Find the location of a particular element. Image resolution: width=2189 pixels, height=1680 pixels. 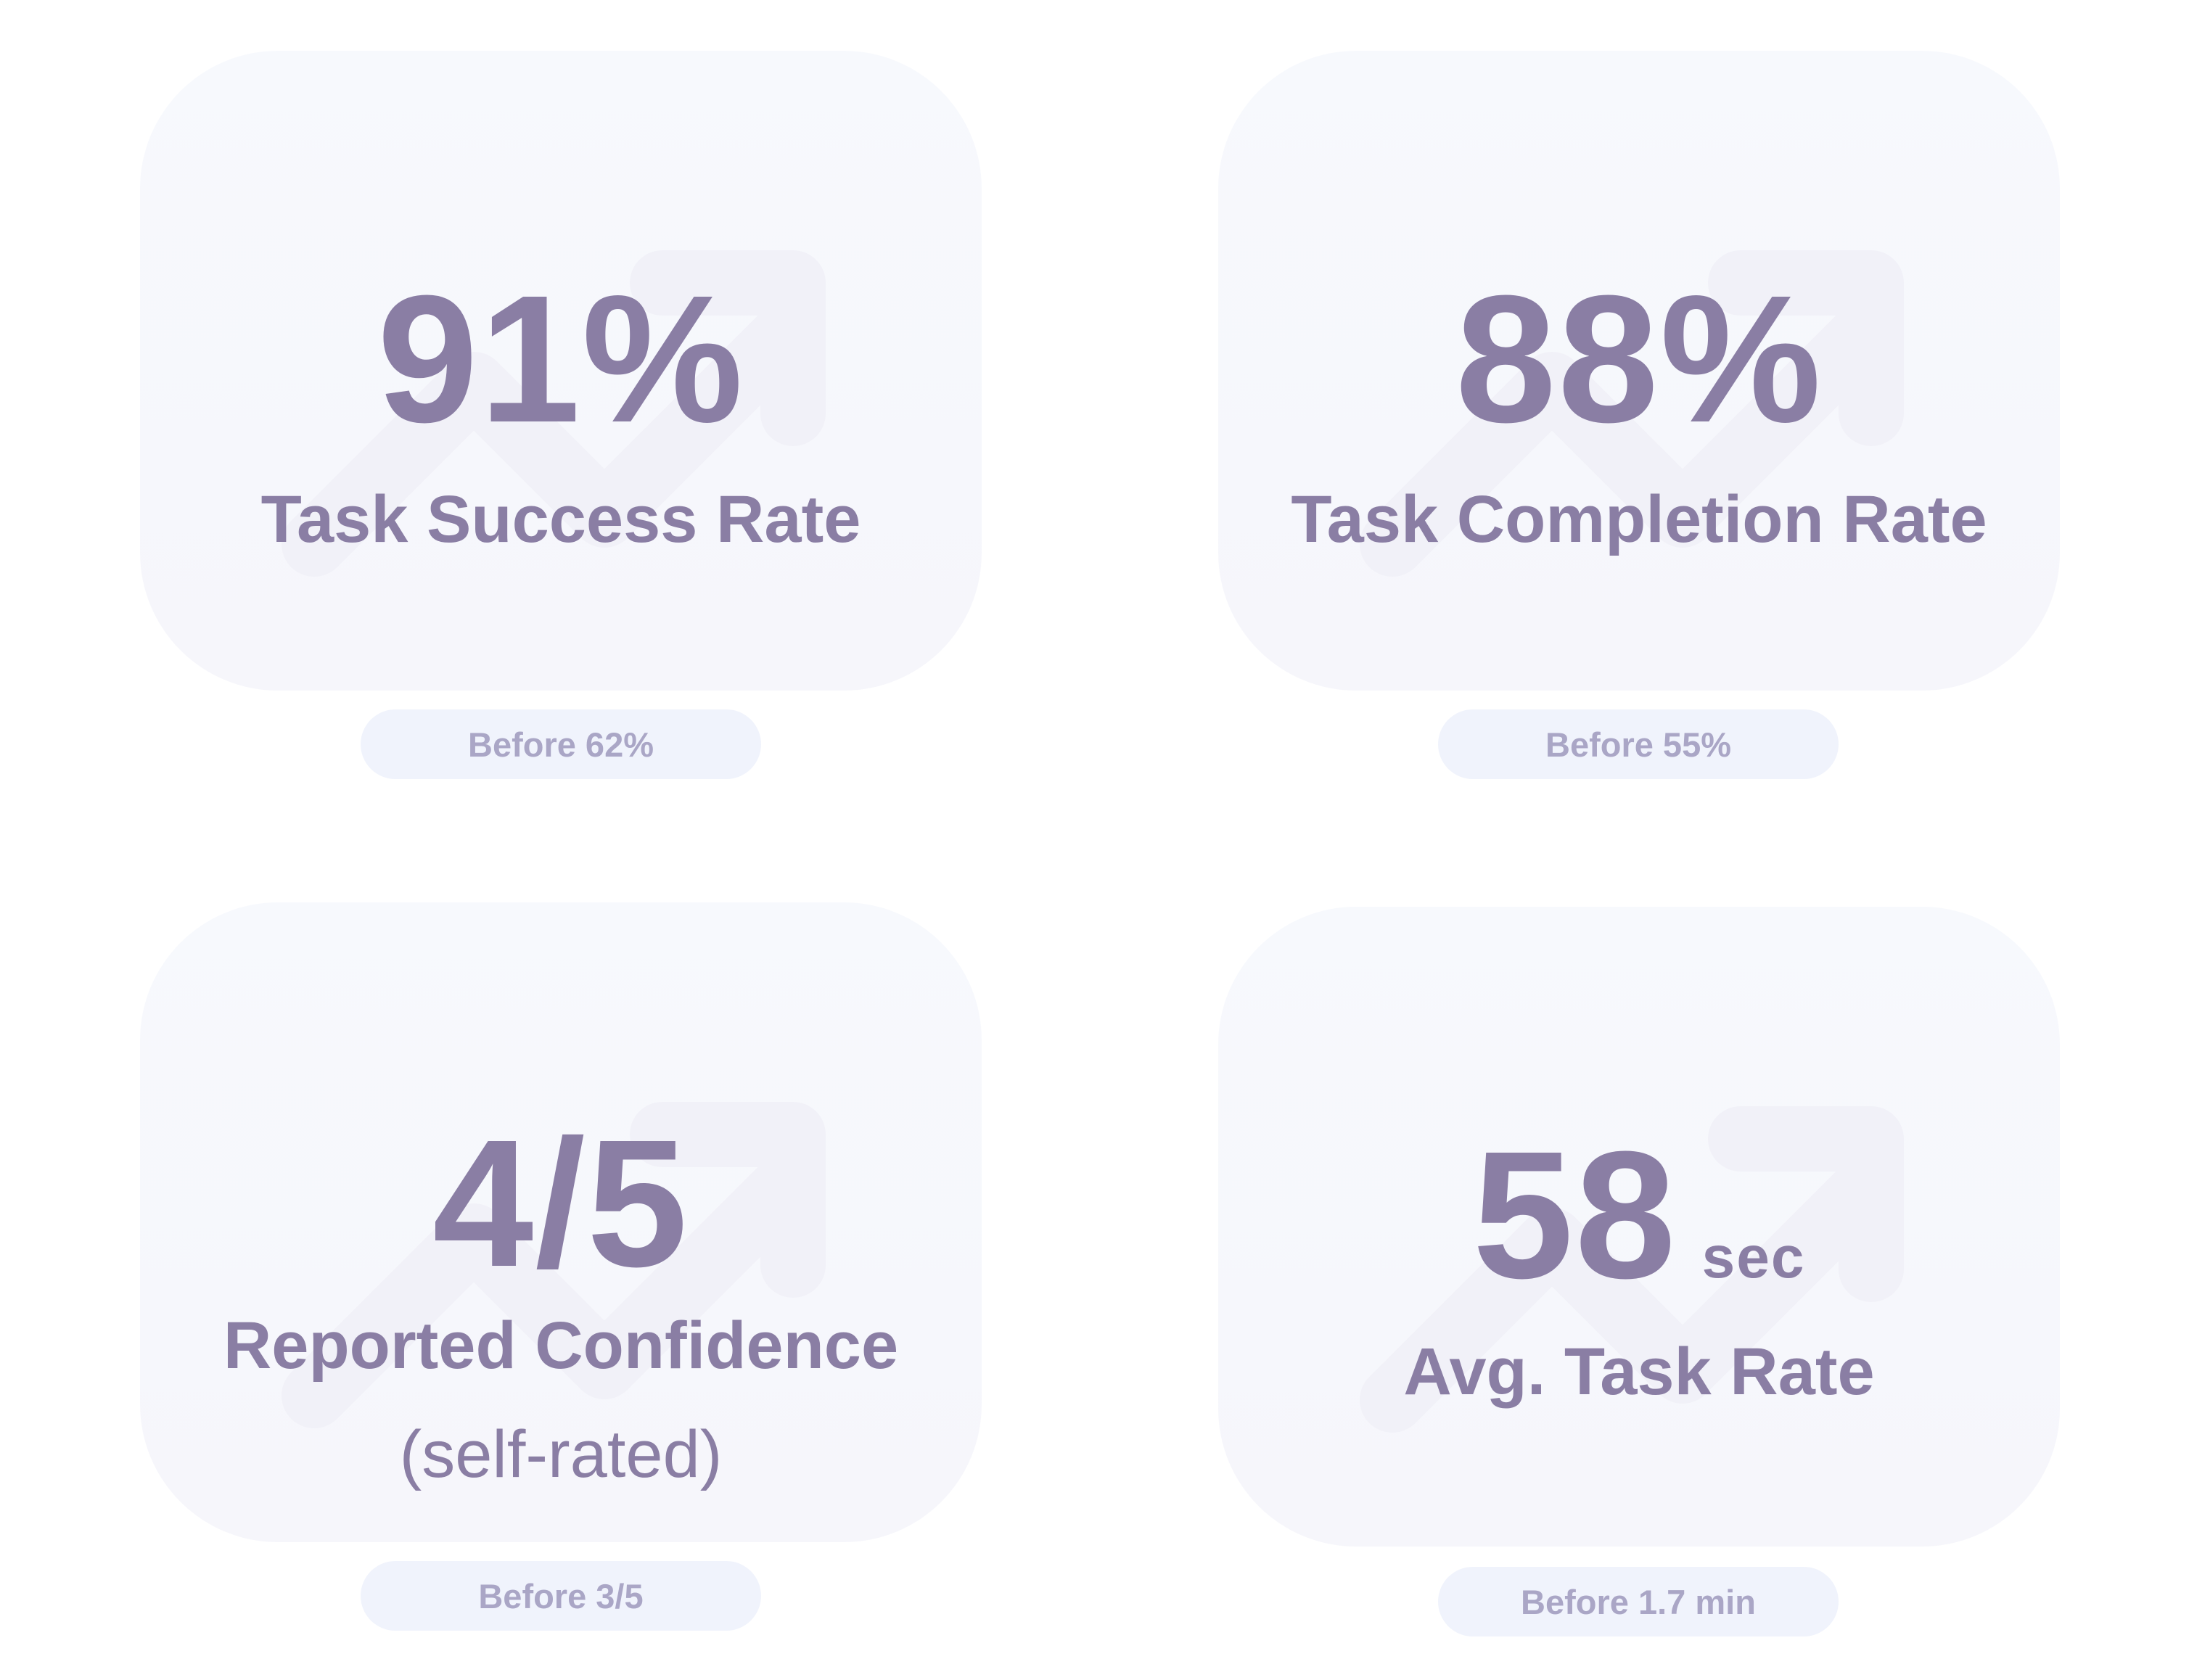

metric-number: 58 is located at coordinates (1575, 1214).